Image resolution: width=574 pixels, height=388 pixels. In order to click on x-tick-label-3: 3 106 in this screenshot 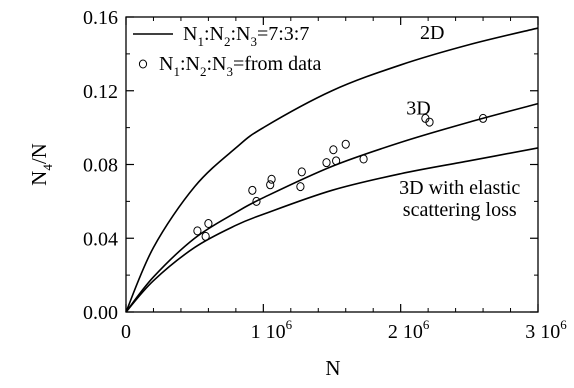, I will do `click(546, 330)`.